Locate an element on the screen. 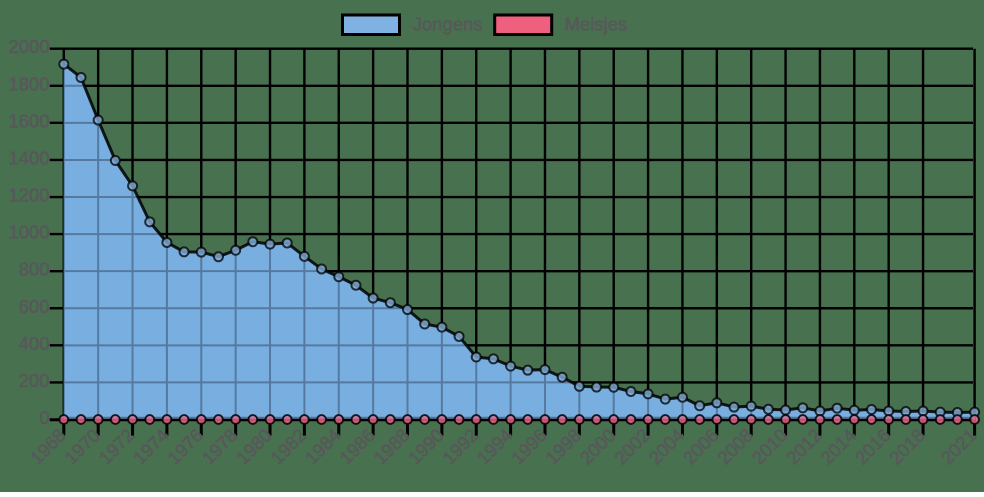  svg-text: 1800 is located at coordinates (28, 83).